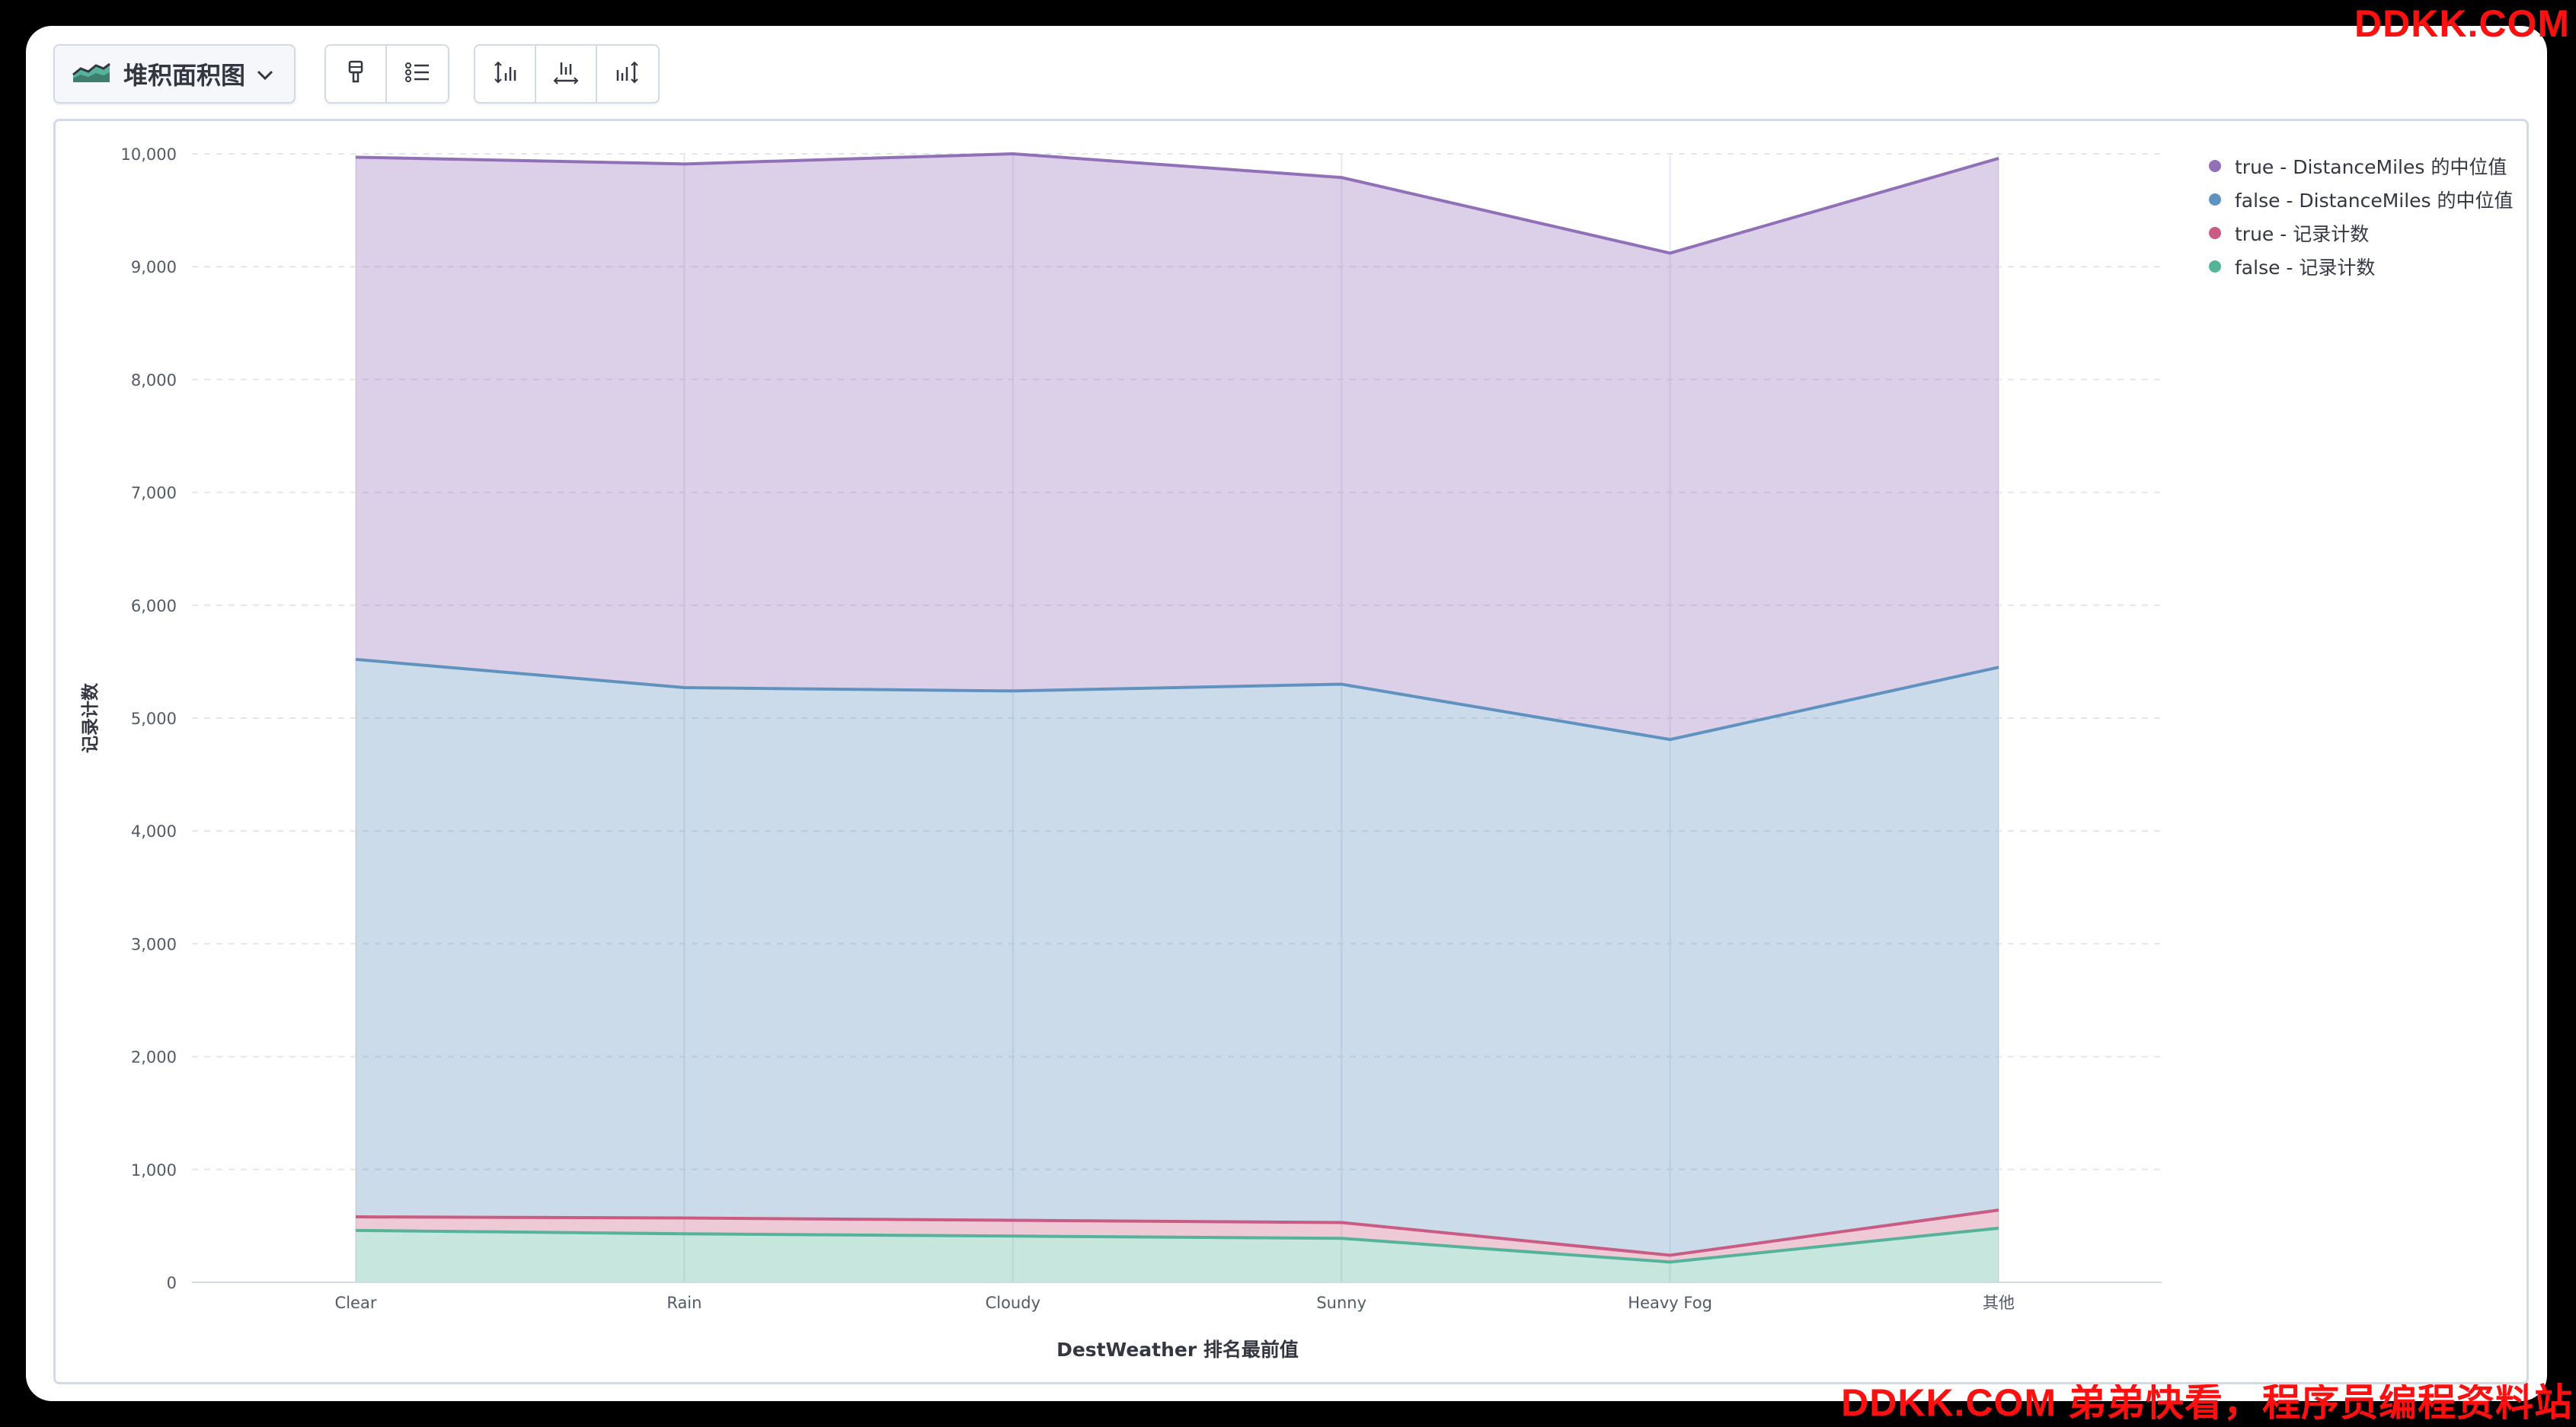 The height and width of the screenshot is (1427, 2576). I want to click on legend-label: false - DistanceMiles 的中位值, so click(2375, 201).